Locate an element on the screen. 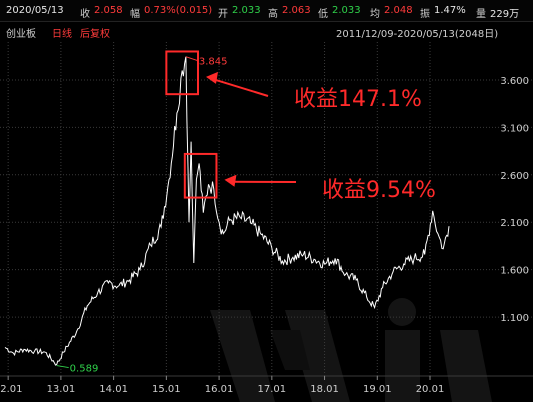  close-label: 收 is located at coordinates (85, 14).